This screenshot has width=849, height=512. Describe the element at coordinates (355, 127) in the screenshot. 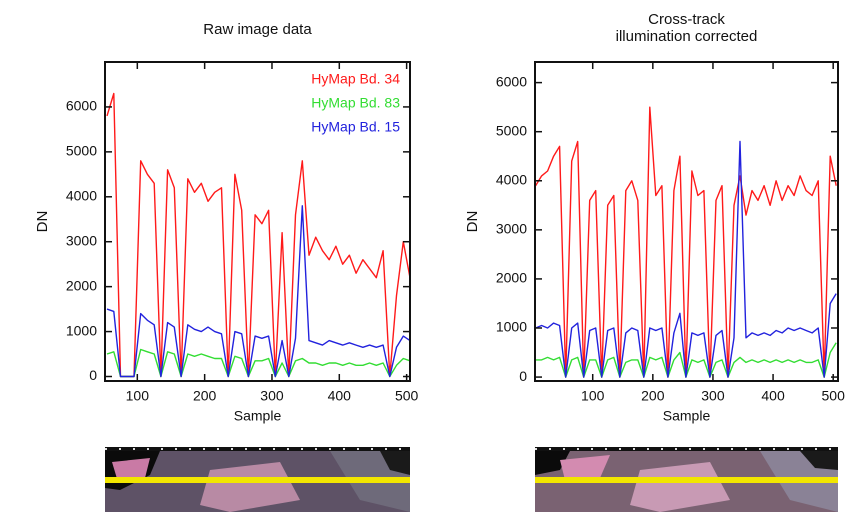

I see `legend-entry: HyMap Bd. 15` at that location.